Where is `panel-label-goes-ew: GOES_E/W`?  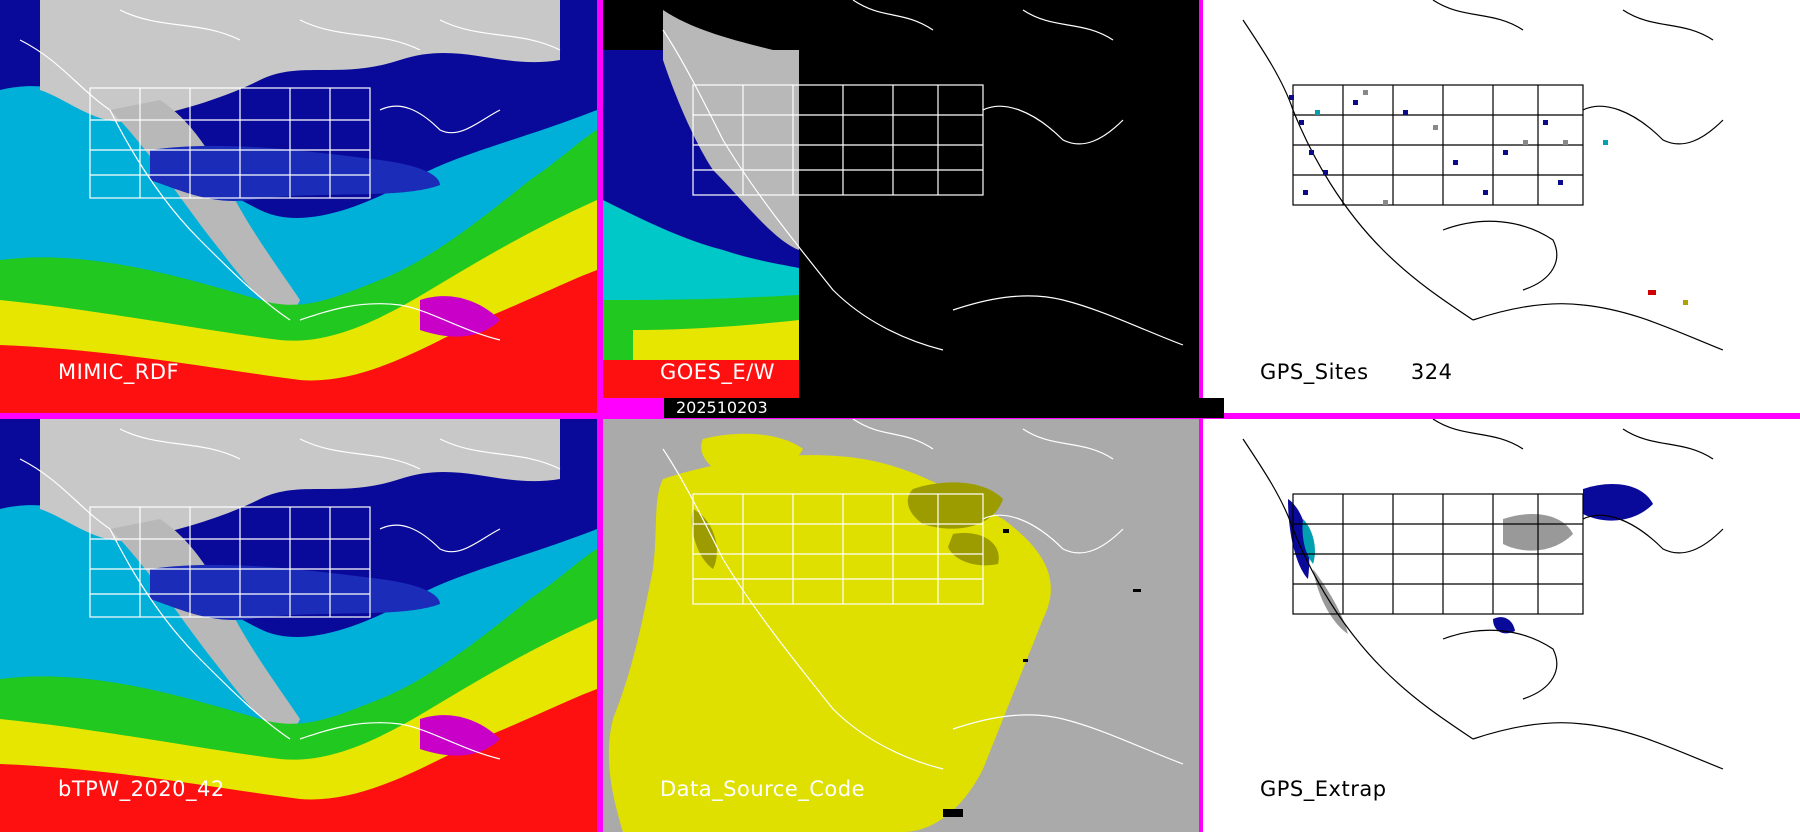 panel-label-goes-ew: GOES_E/W is located at coordinates (718, 372).